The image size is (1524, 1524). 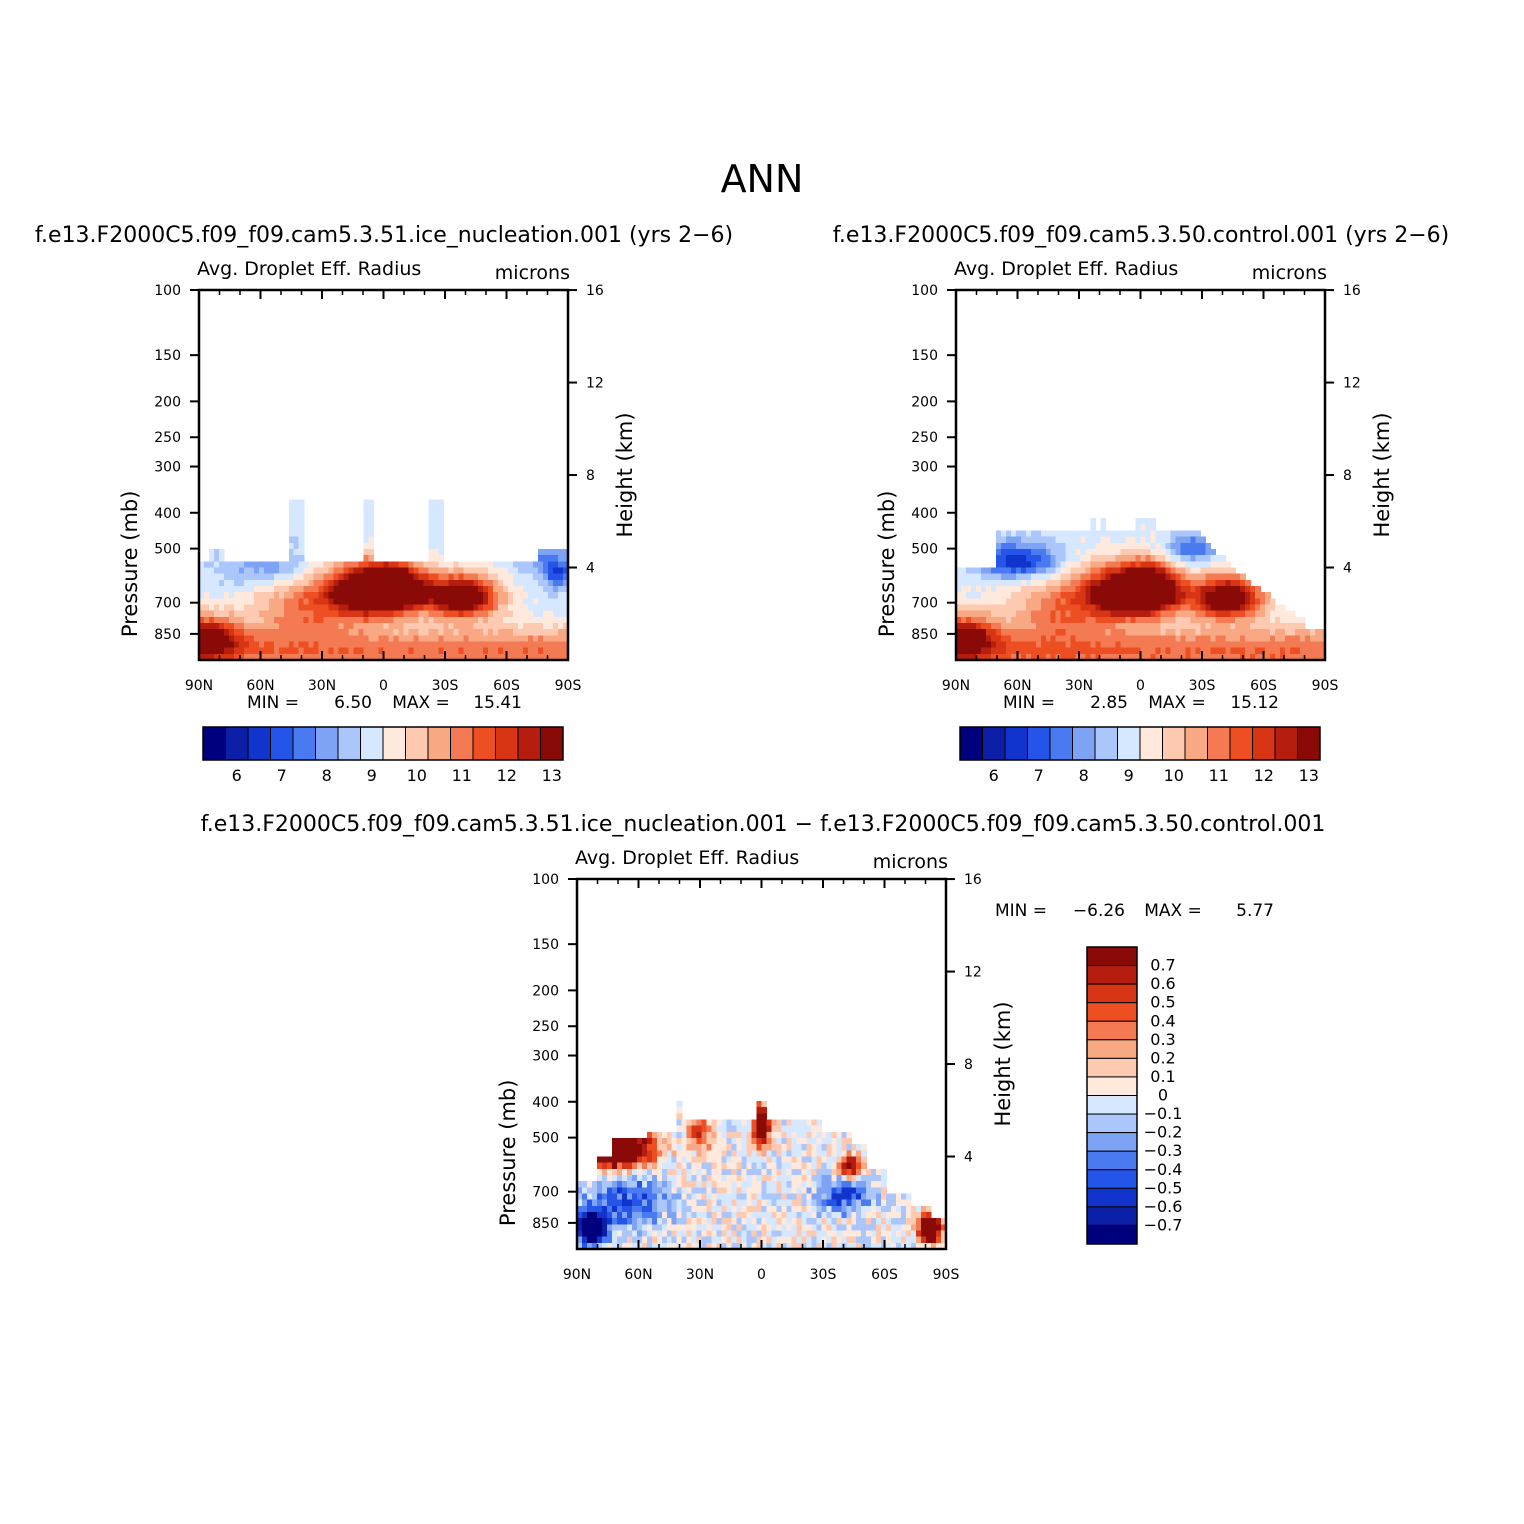 I want to click on y-right-tick-label: 4, so click(x=968, y=1158).